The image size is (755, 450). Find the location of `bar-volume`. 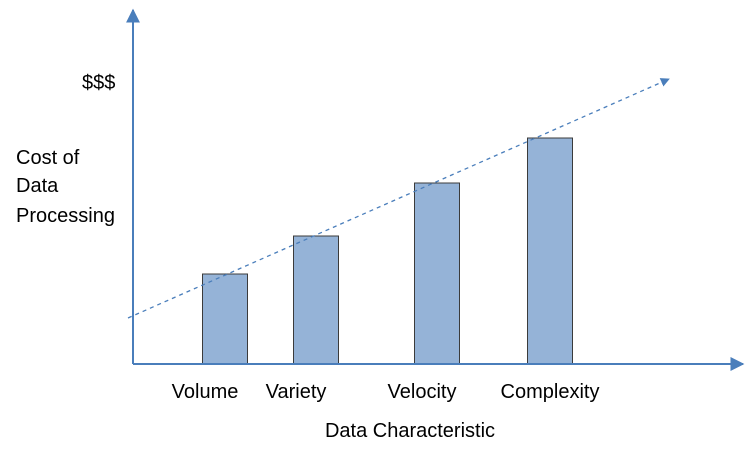

bar-volume is located at coordinates (225, 319).